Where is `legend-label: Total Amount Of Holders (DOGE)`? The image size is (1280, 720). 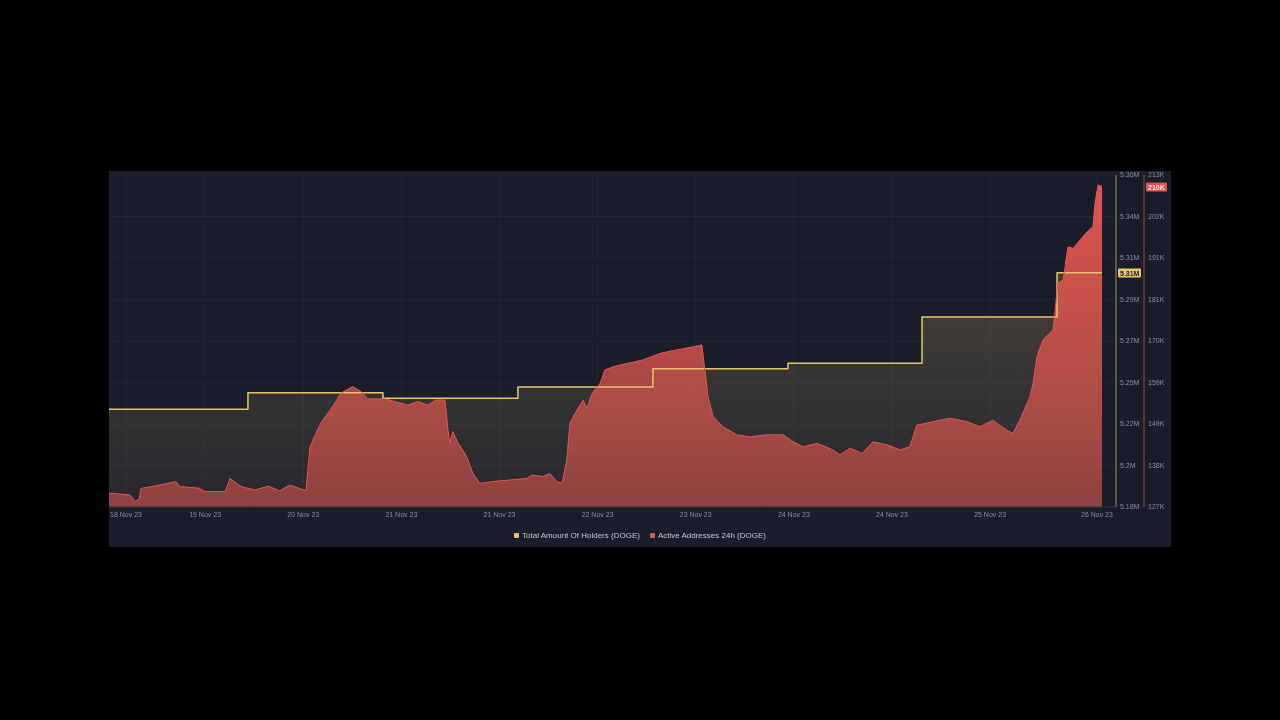 legend-label: Total Amount Of Holders (DOGE) is located at coordinates (581, 535).